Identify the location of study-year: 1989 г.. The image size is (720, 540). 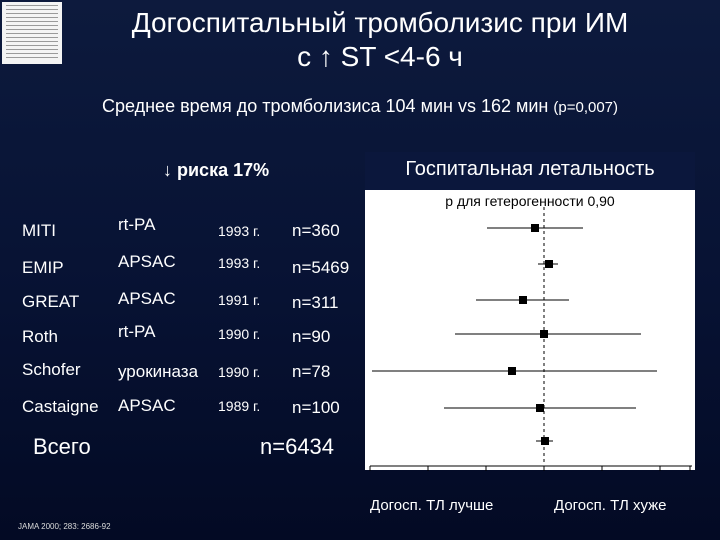
(239, 406).